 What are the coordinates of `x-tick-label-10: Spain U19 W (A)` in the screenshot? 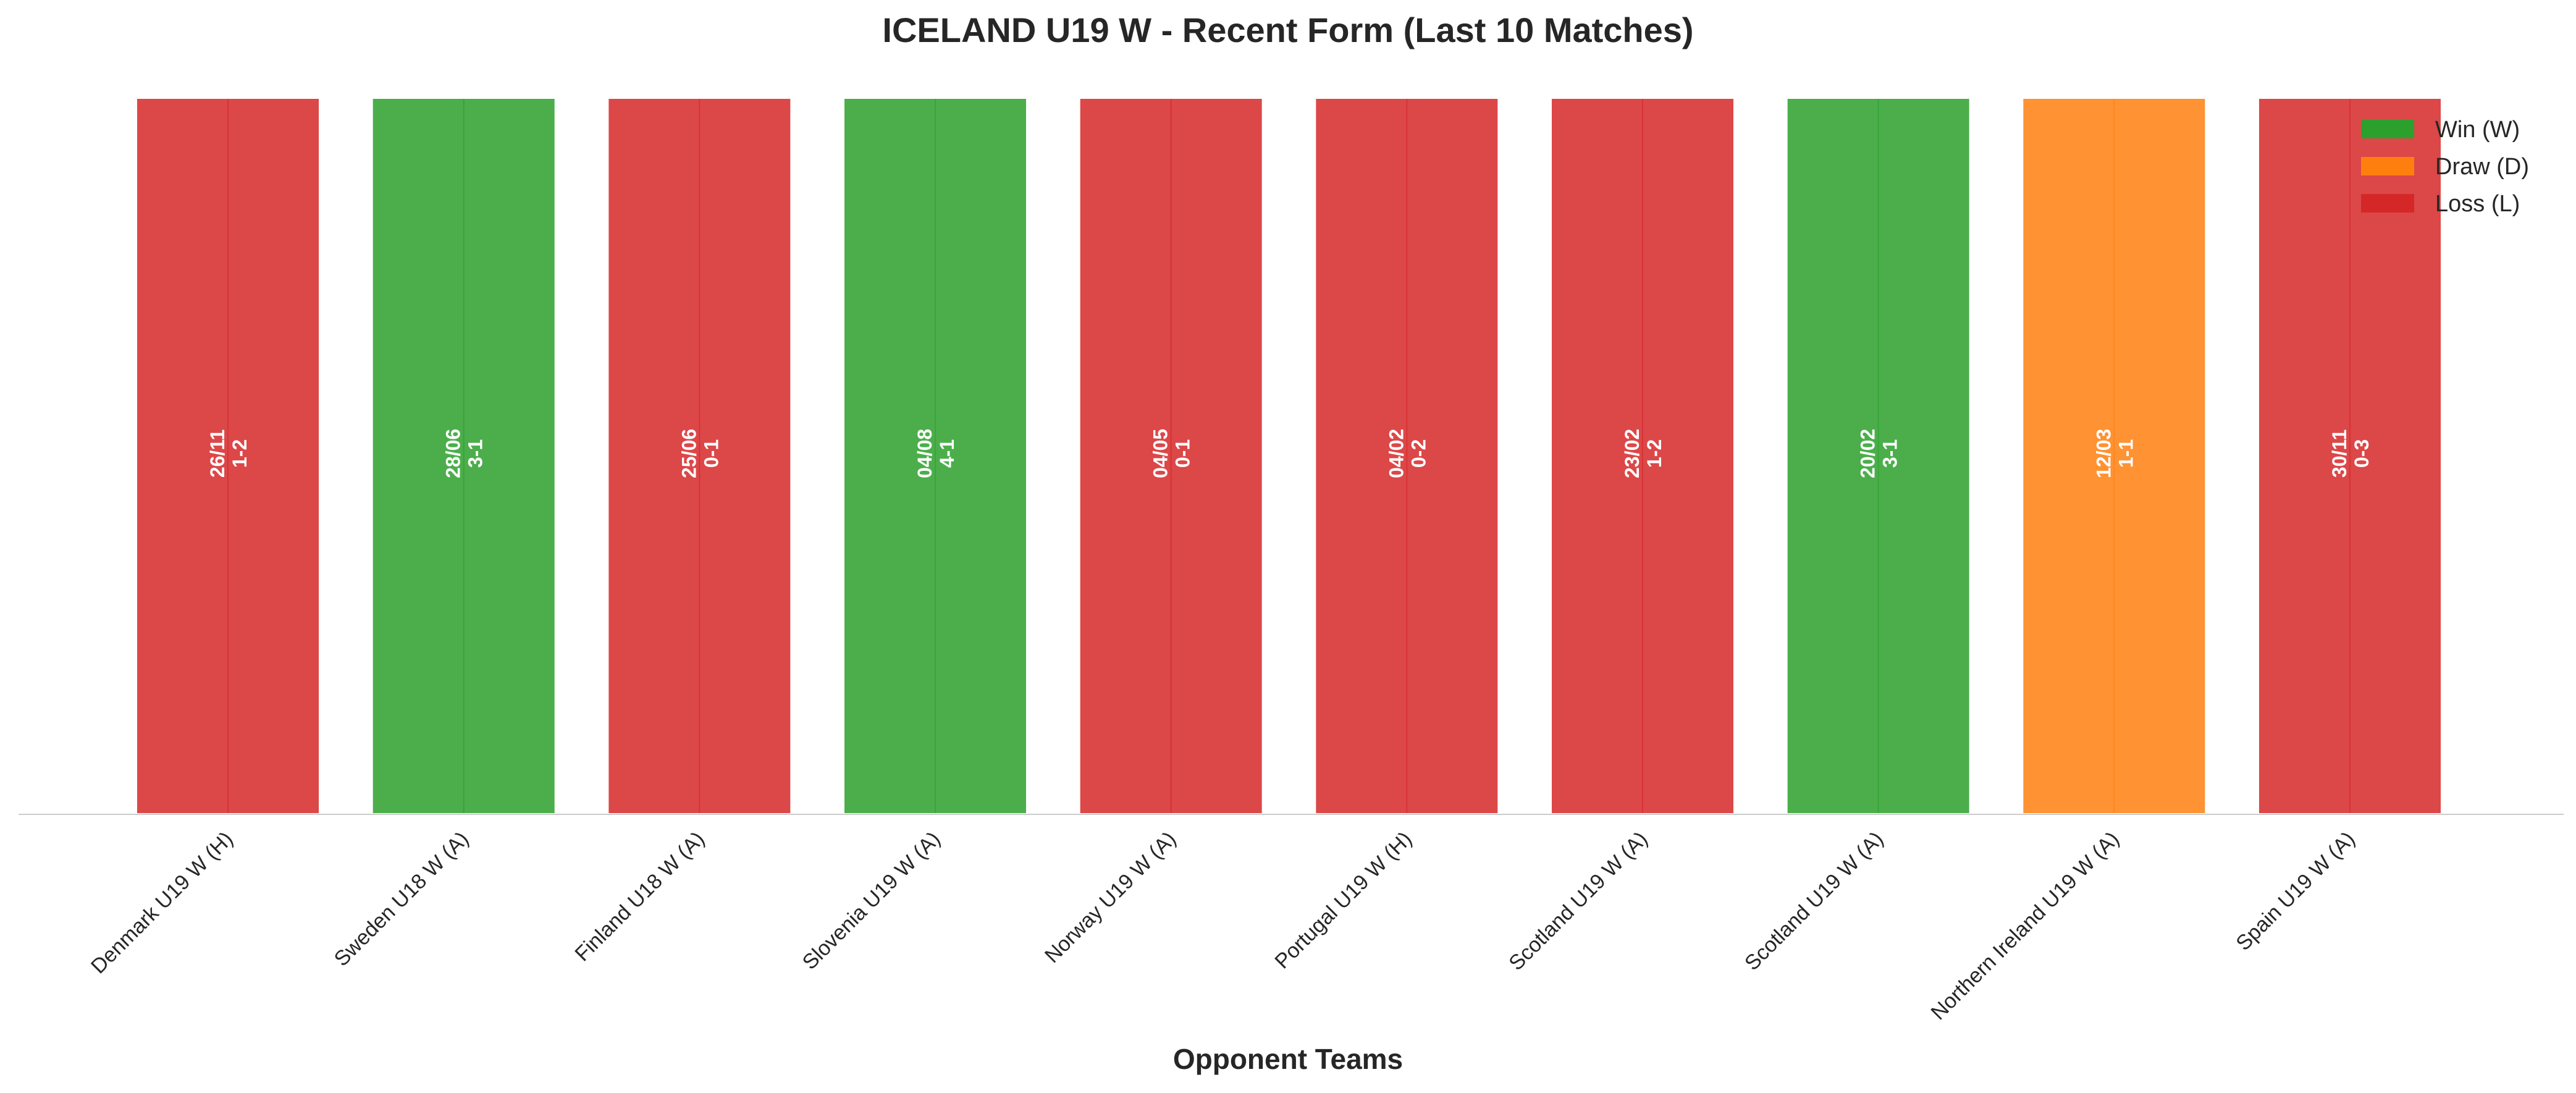 It's located at (2295, 891).